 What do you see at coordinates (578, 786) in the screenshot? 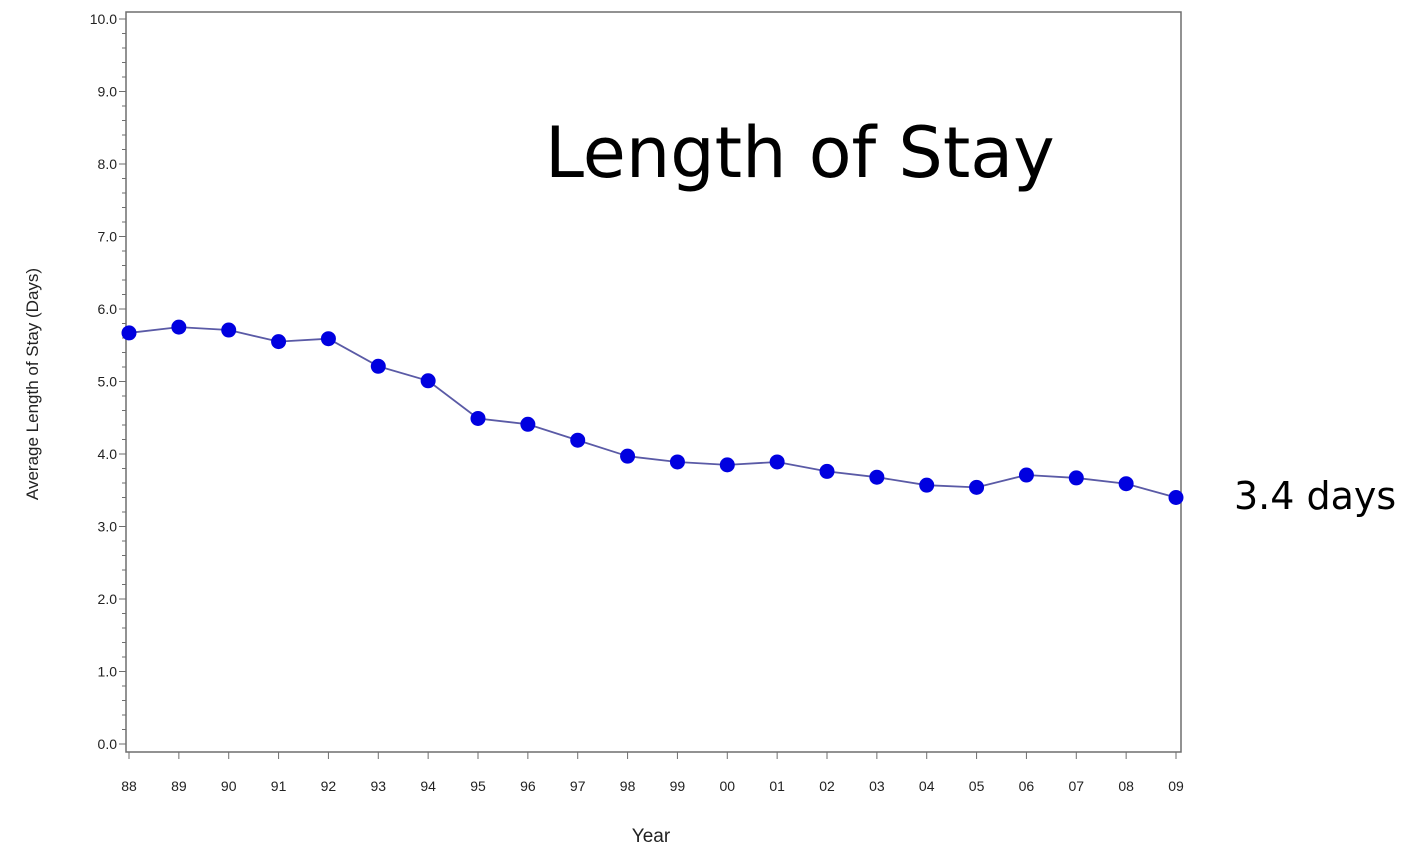
I see `x-tick-label: 97` at bounding box center [578, 786].